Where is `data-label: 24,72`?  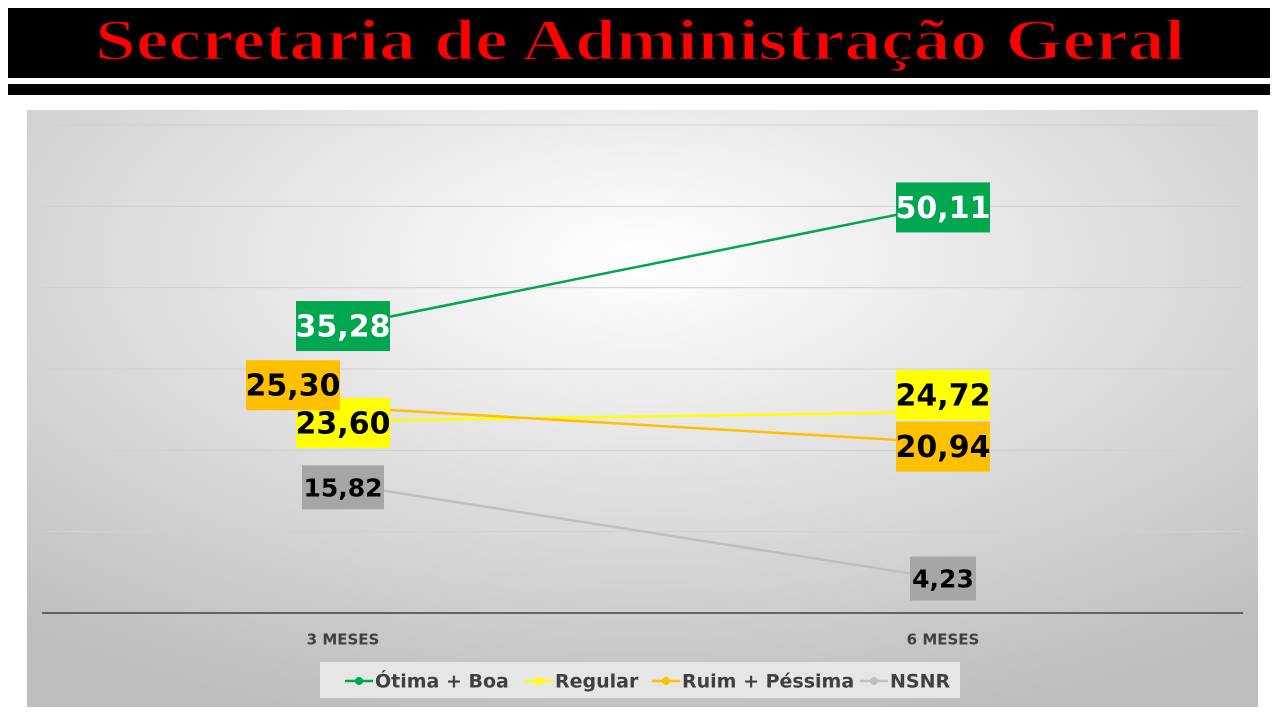
data-label: 24,72 is located at coordinates (943, 395).